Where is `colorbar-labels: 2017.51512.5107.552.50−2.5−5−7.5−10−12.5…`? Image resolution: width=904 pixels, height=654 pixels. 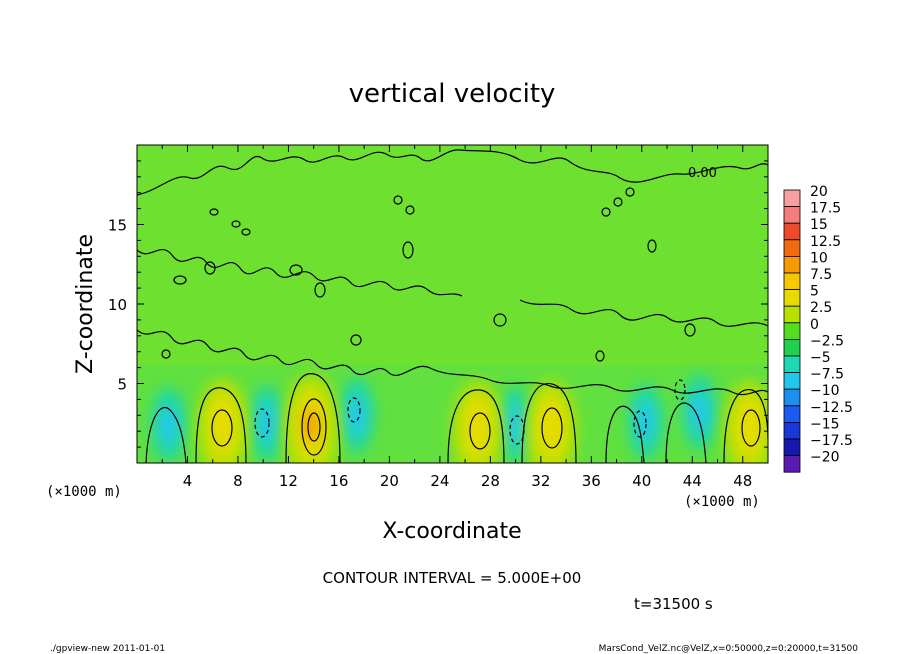 colorbar-labels: 2017.51512.5107.552.50−2.5−5−7.5−10−12.5… is located at coordinates (831, 325).